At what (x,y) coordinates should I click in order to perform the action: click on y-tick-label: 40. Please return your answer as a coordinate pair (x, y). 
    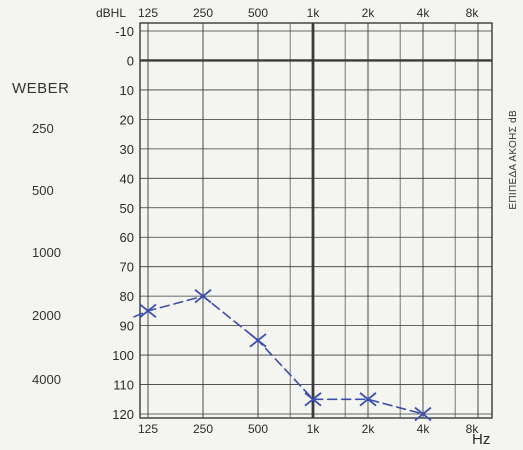
    Looking at the image, I should click on (127, 178).